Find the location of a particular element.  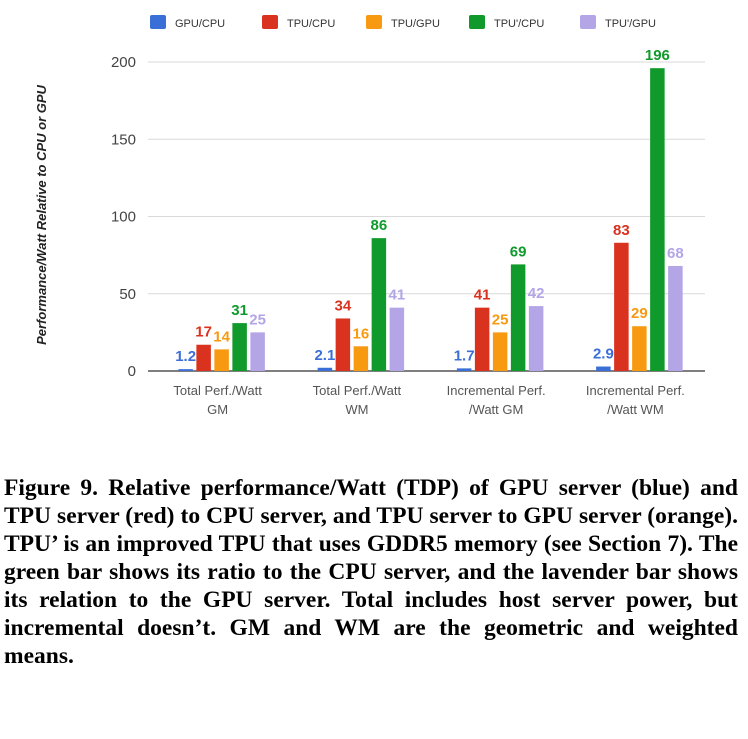

x-tick-label: WM is located at coordinates (356, 409).